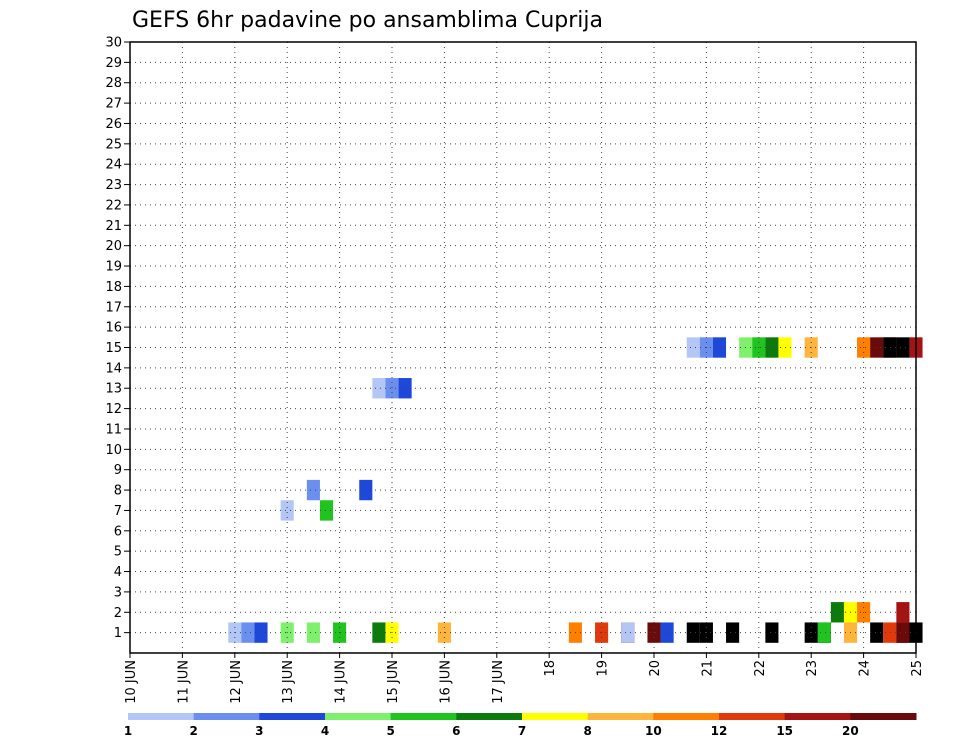 The image size is (960, 742). Describe the element at coordinates (760, 668) in the screenshot. I see `x-tick-label: 22` at that location.